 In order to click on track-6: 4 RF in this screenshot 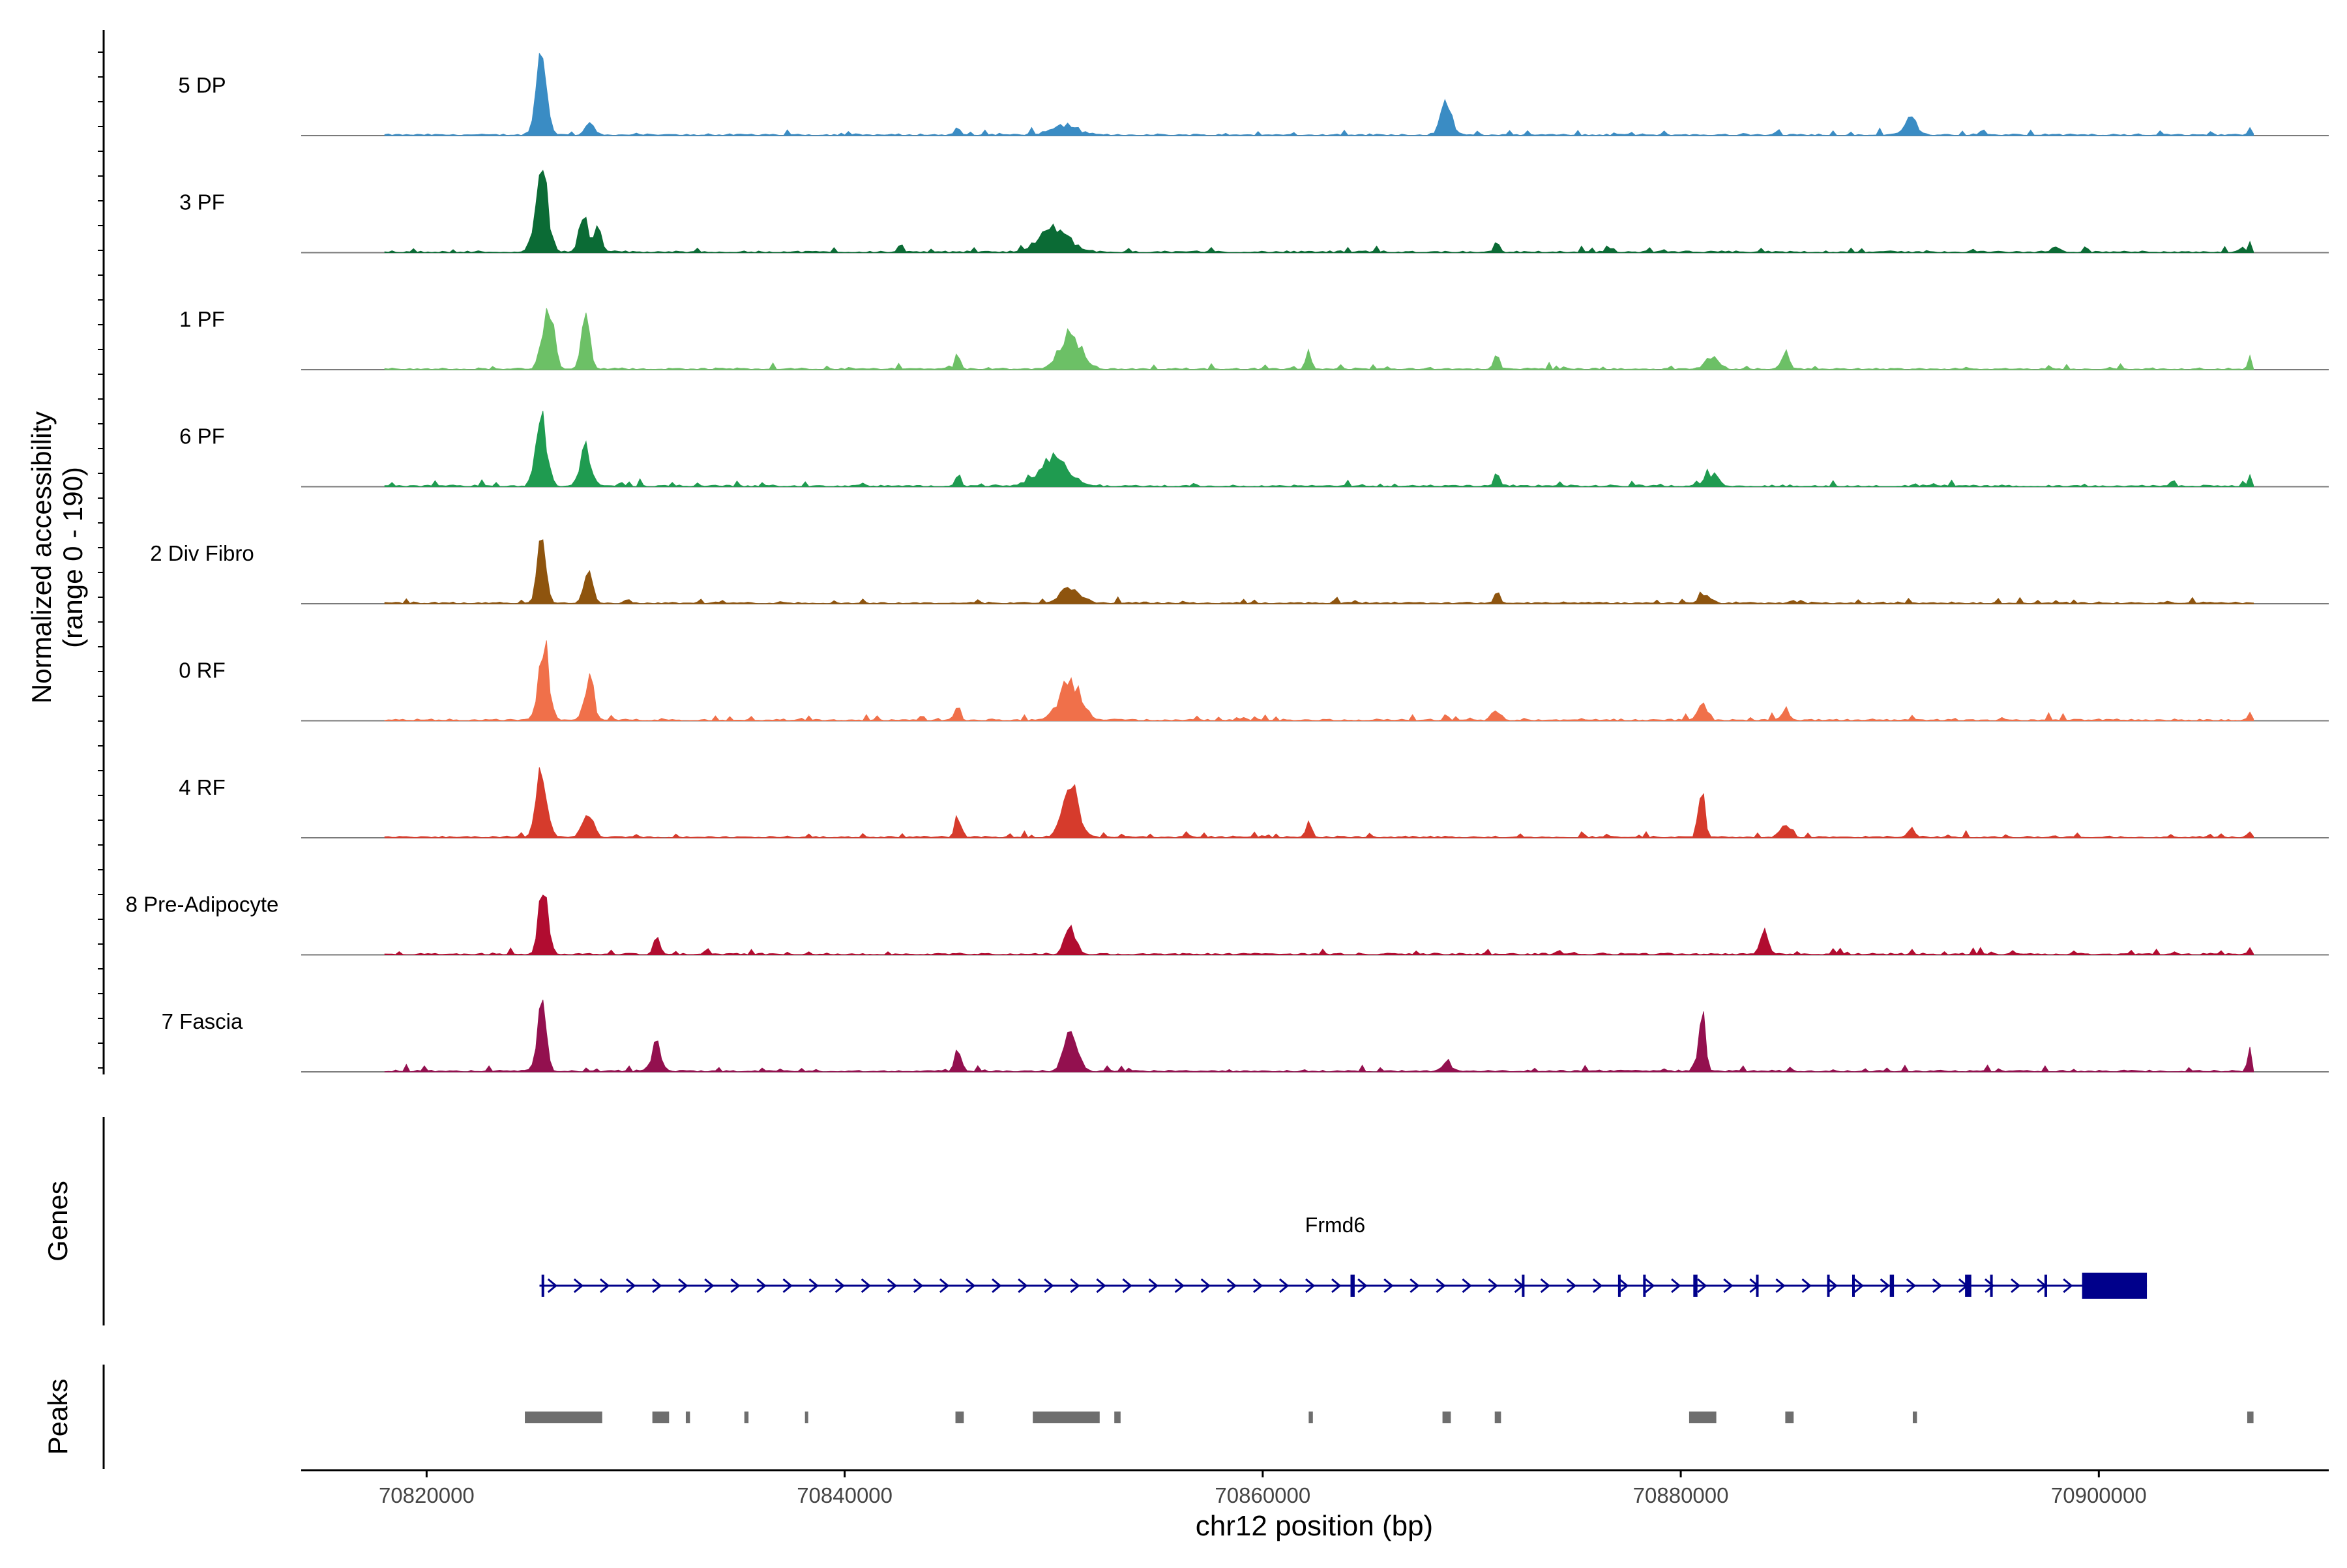, I will do `click(1254, 803)`.